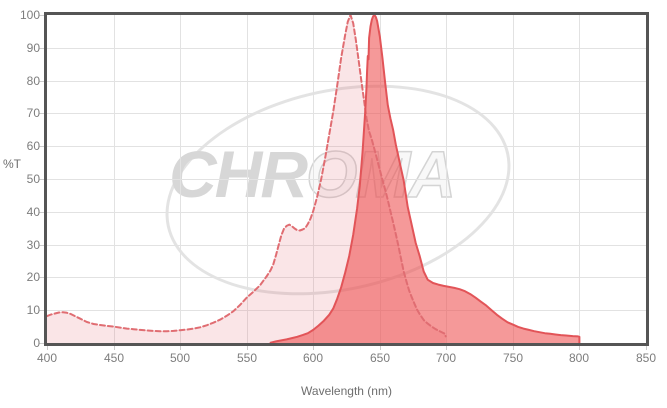 The width and height of the screenshot is (667, 408). What do you see at coordinates (646, 358) in the screenshot?
I see `x-tick-label: 850` at bounding box center [646, 358].